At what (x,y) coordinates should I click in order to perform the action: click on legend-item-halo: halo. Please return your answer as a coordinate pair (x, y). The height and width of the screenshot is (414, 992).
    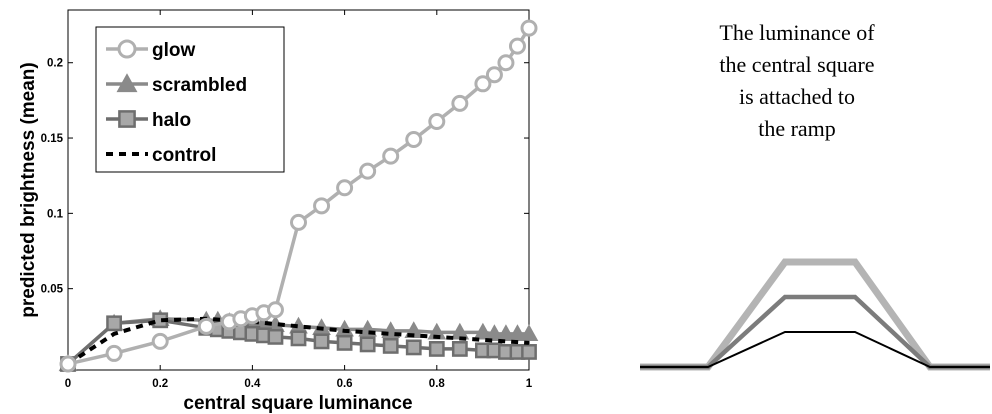
    Looking at the image, I should click on (148, 120).